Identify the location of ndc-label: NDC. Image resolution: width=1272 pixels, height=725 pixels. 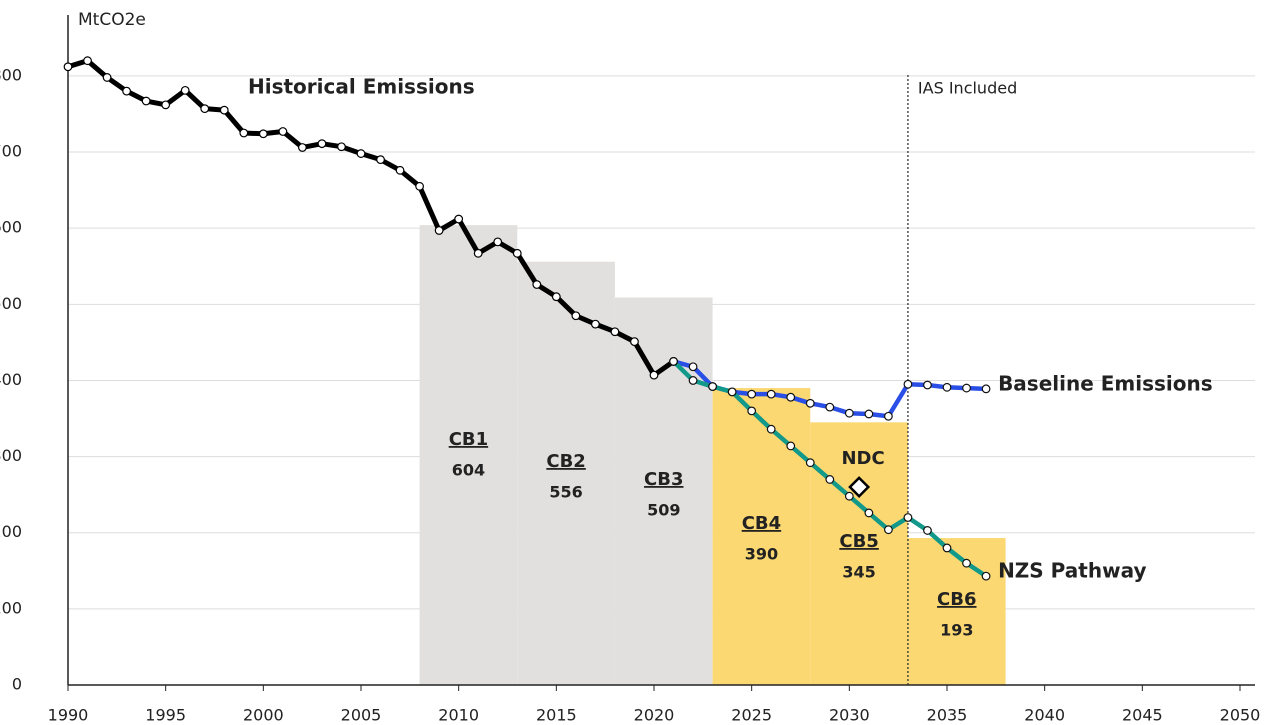
(862, 458).